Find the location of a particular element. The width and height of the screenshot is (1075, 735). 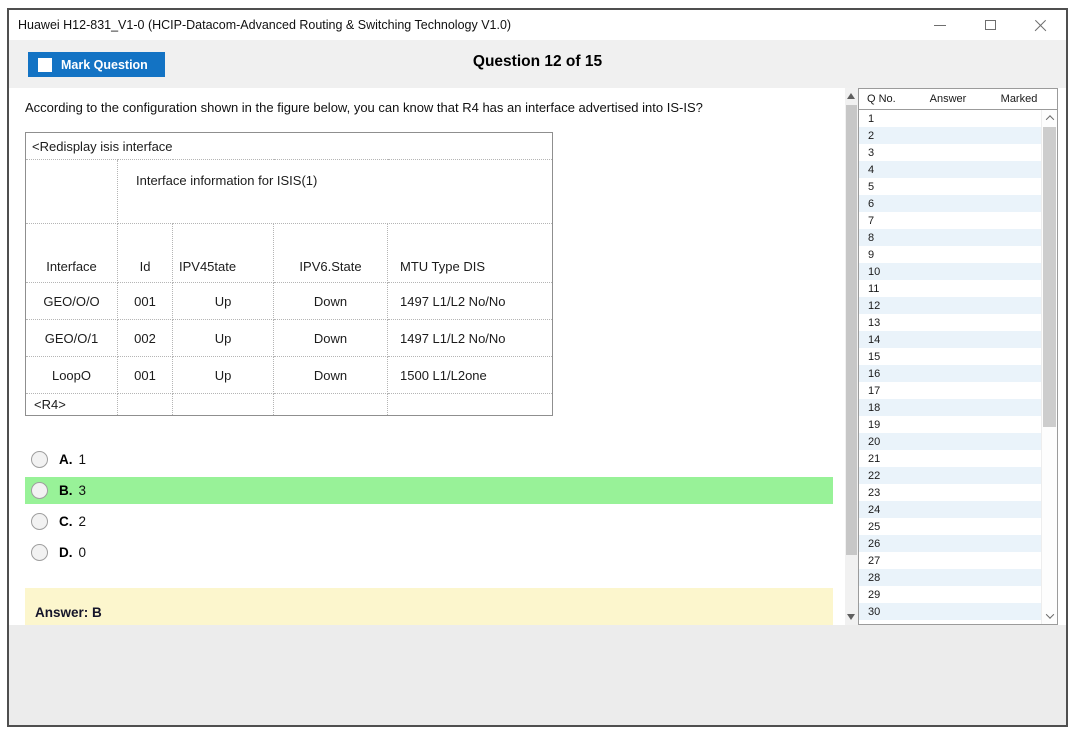

question-list-row: 12 is located at coordinates (950, 305).